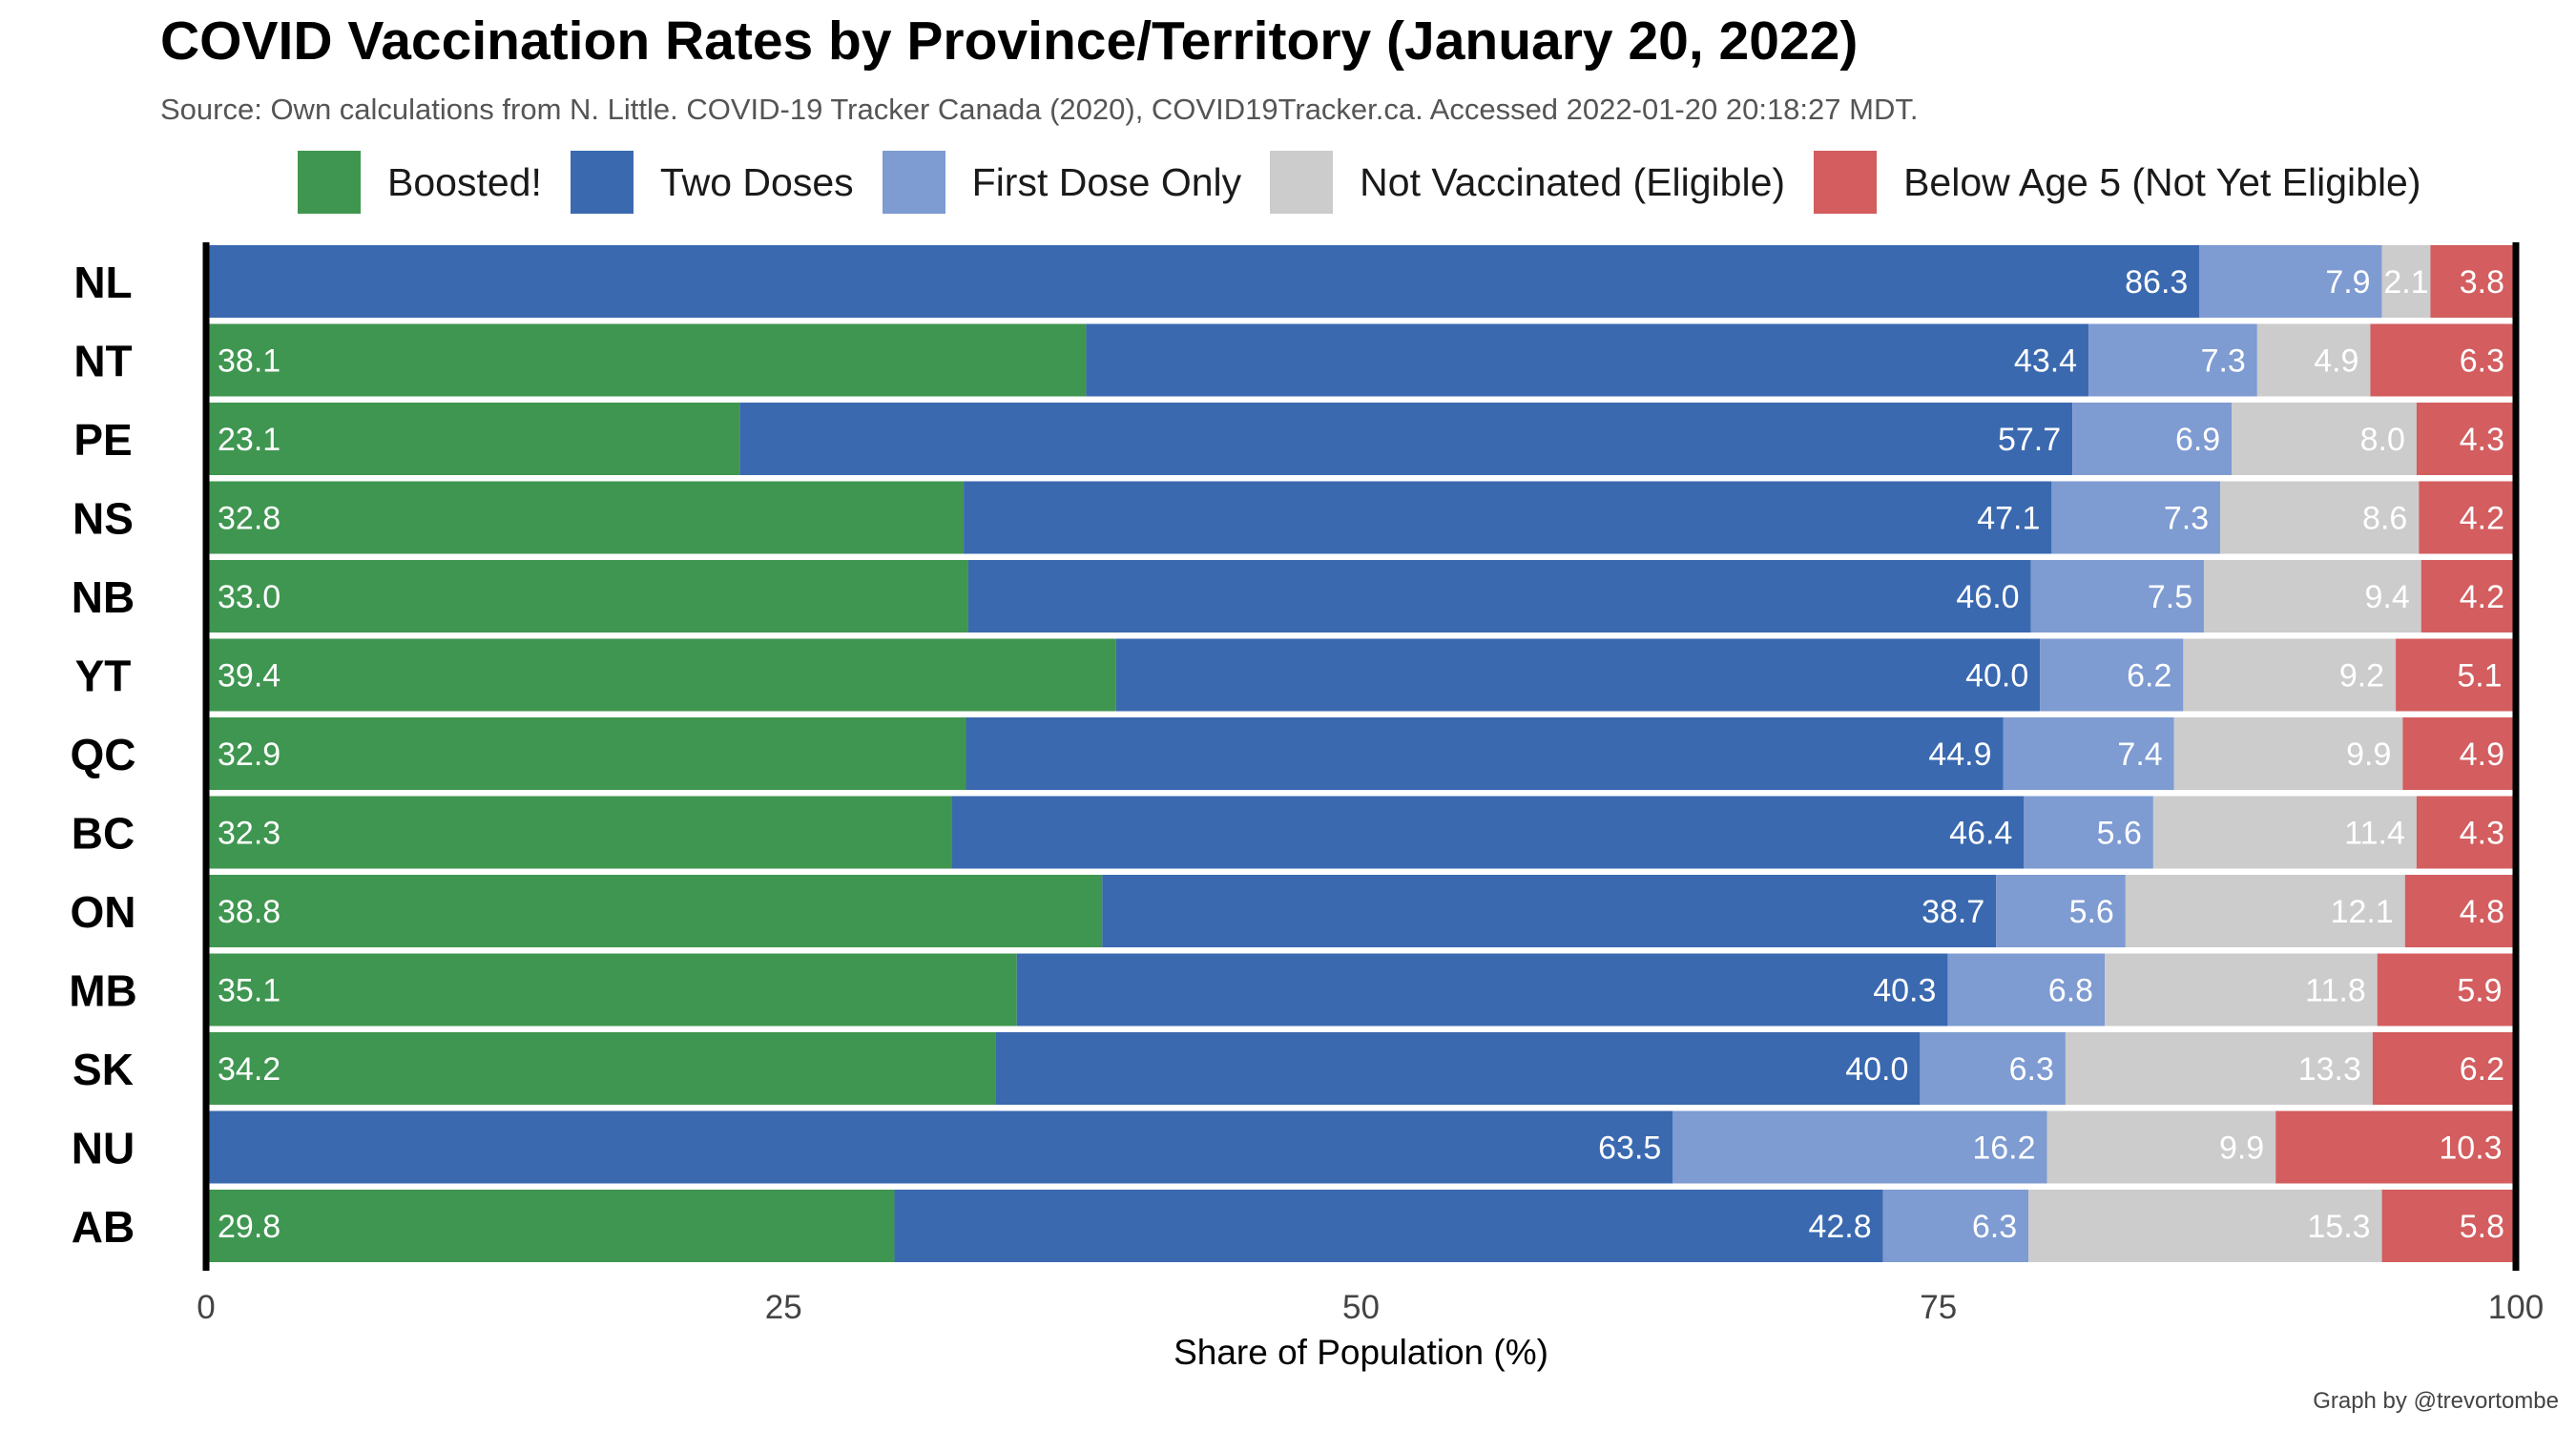 Image resolution: width=2576 pixels, height=1431 pixels. I want to click on bar-qc-below-age-5-not-yet-eligible, so click(2459, 753).